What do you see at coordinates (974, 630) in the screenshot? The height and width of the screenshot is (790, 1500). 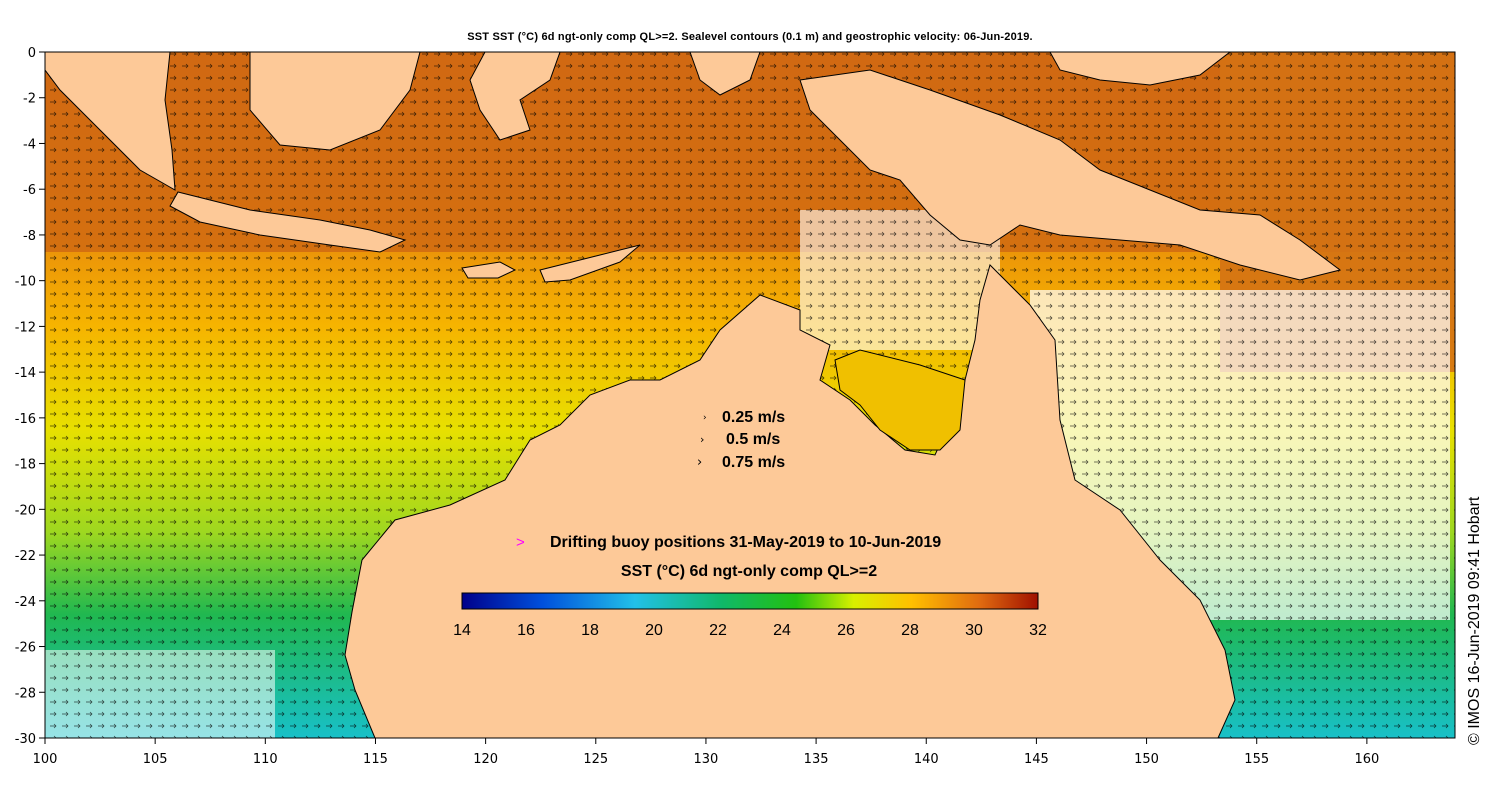 I see `colorbar-tick-label: 30` at bounding box center [974, 630].